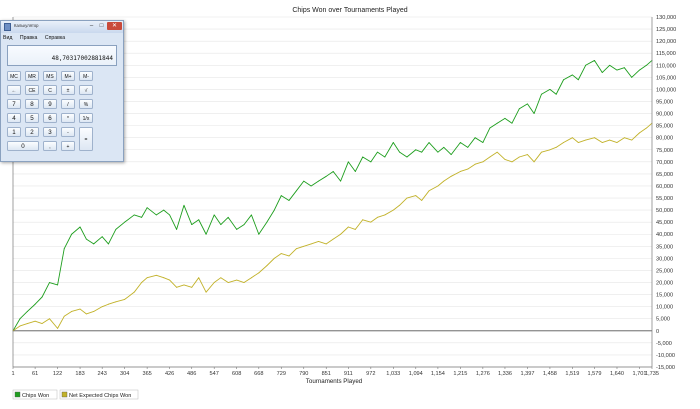 The height and width of the screenshot is (409, 700). I want to click on key-C: C, so click(50, 90).